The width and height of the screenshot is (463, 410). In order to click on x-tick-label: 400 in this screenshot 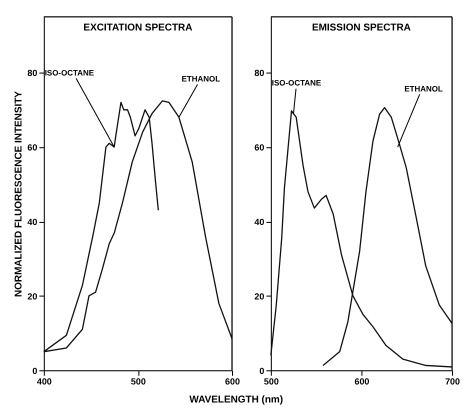, I will do `click(44, 381)`.